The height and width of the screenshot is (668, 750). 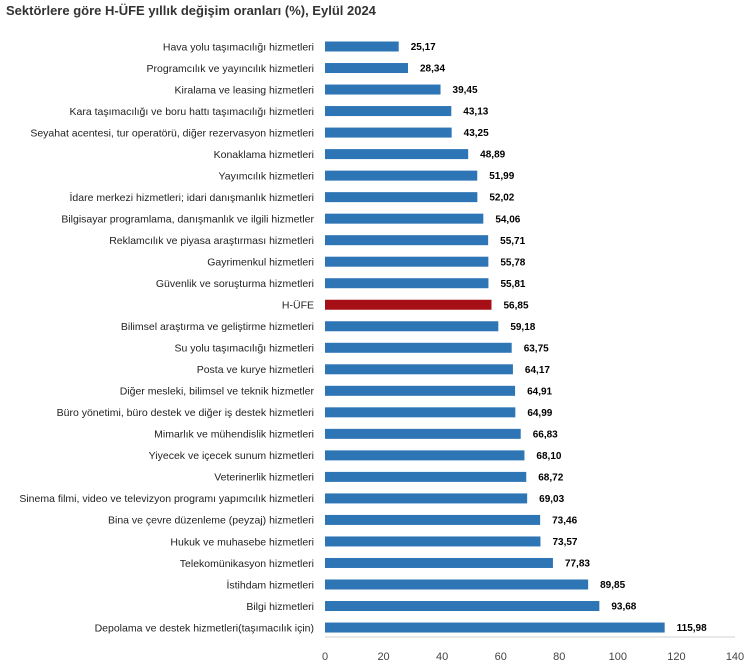 What do you see at coordinates (298, 306) in the screenshot?
I see `category-label: H-ÜFE` at bounding box center [298, 306].